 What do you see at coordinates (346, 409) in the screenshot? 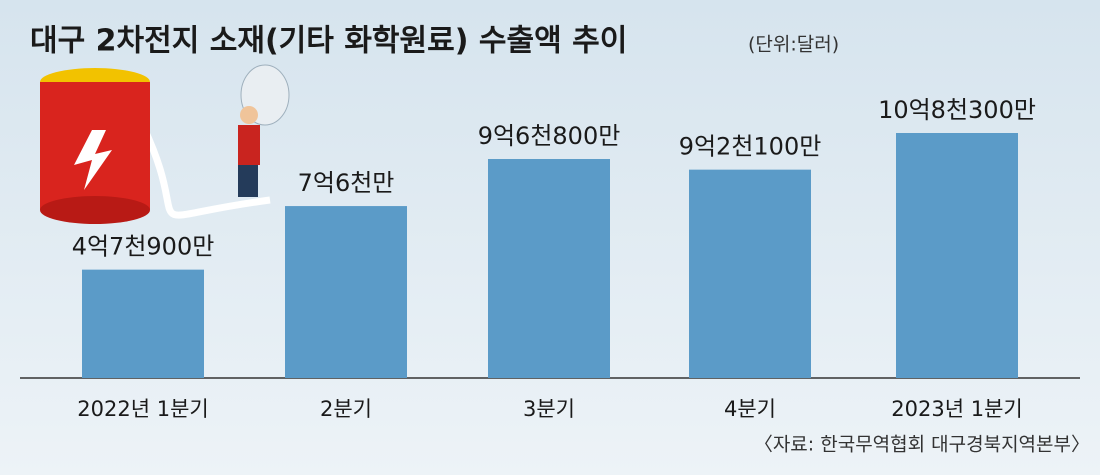
I see `x-tick-label: 2분기` at bounding box center [346, 409].